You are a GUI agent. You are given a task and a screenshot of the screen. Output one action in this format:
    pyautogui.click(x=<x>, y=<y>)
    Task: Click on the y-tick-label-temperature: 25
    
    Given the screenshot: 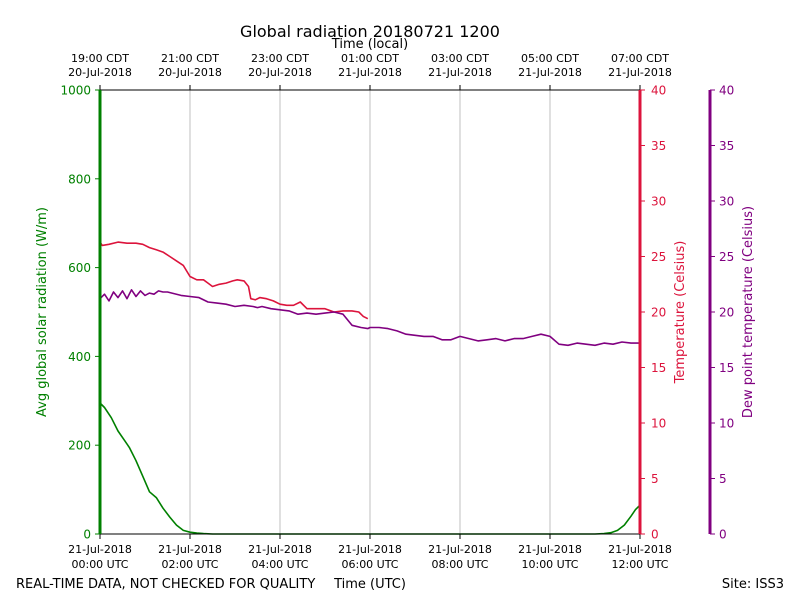 What is the action you would take?
    pyautogui.click(x=658, y=257)
    